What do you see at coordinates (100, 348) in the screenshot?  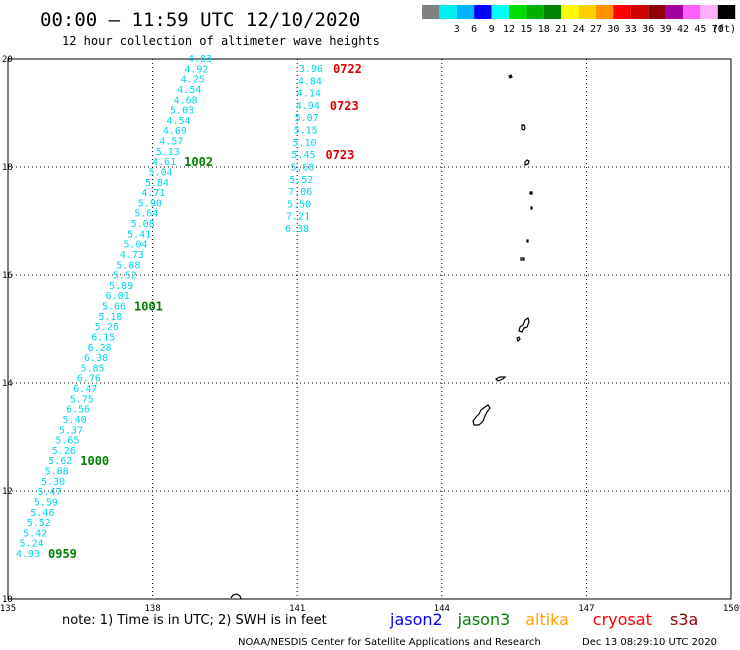 I see `wave-height-value: 6.28` at bounding box center [100, 348].